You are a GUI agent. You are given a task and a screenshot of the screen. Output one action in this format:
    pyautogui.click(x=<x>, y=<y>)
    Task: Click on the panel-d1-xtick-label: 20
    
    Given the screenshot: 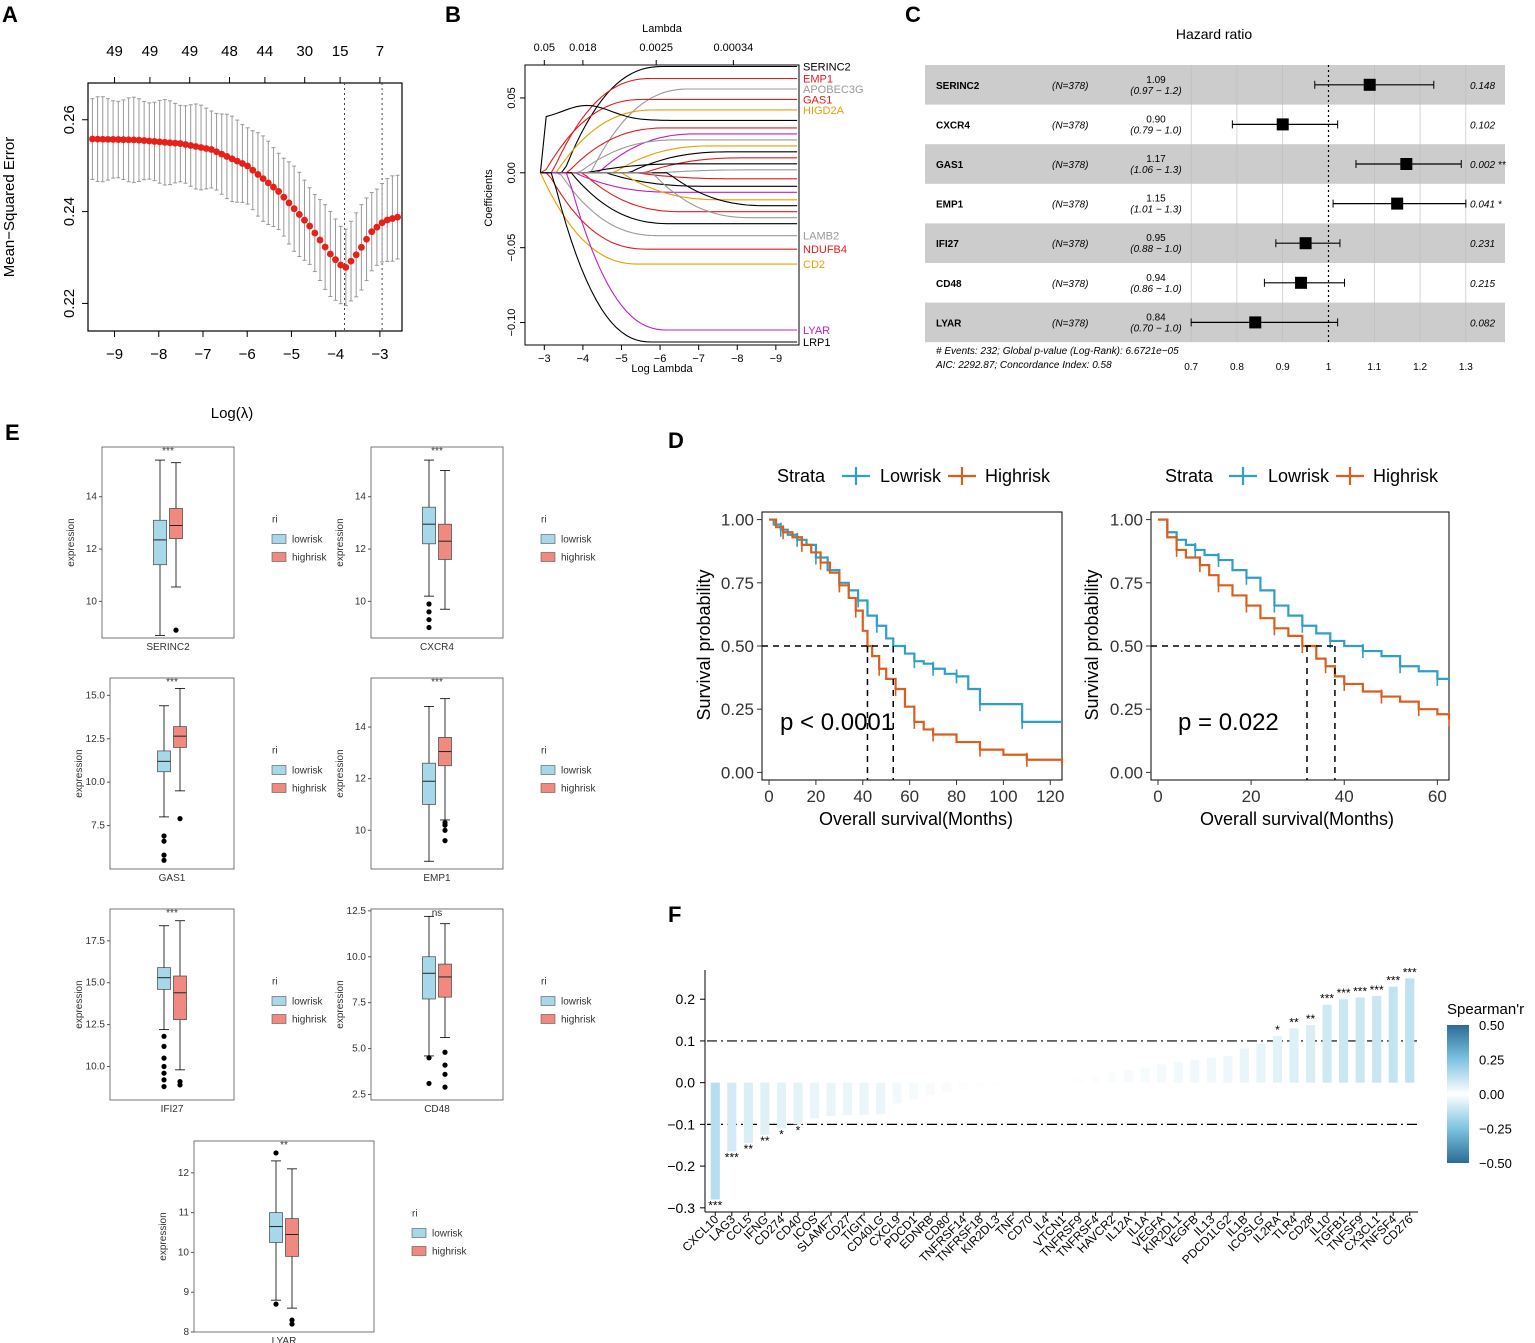 What is the action you would take?
    pyautogui.click(x=815, y=796)
    